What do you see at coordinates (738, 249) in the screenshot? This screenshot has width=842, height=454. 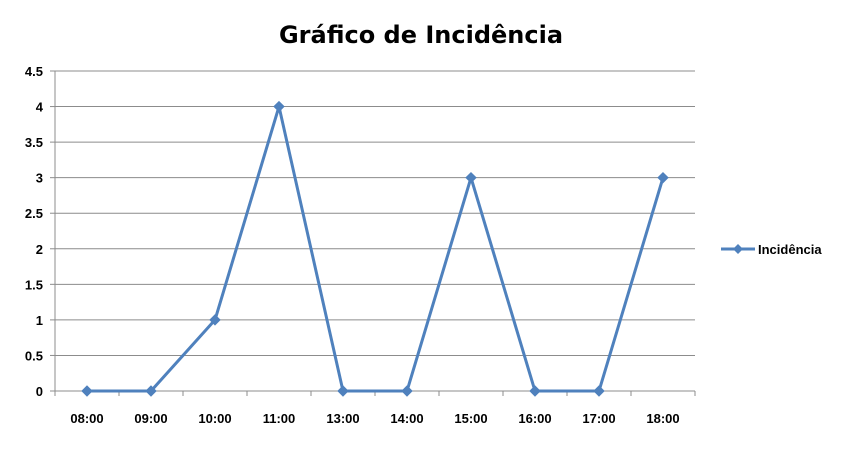 I see `legend-marker-icon` at bounding box center [738, 249].